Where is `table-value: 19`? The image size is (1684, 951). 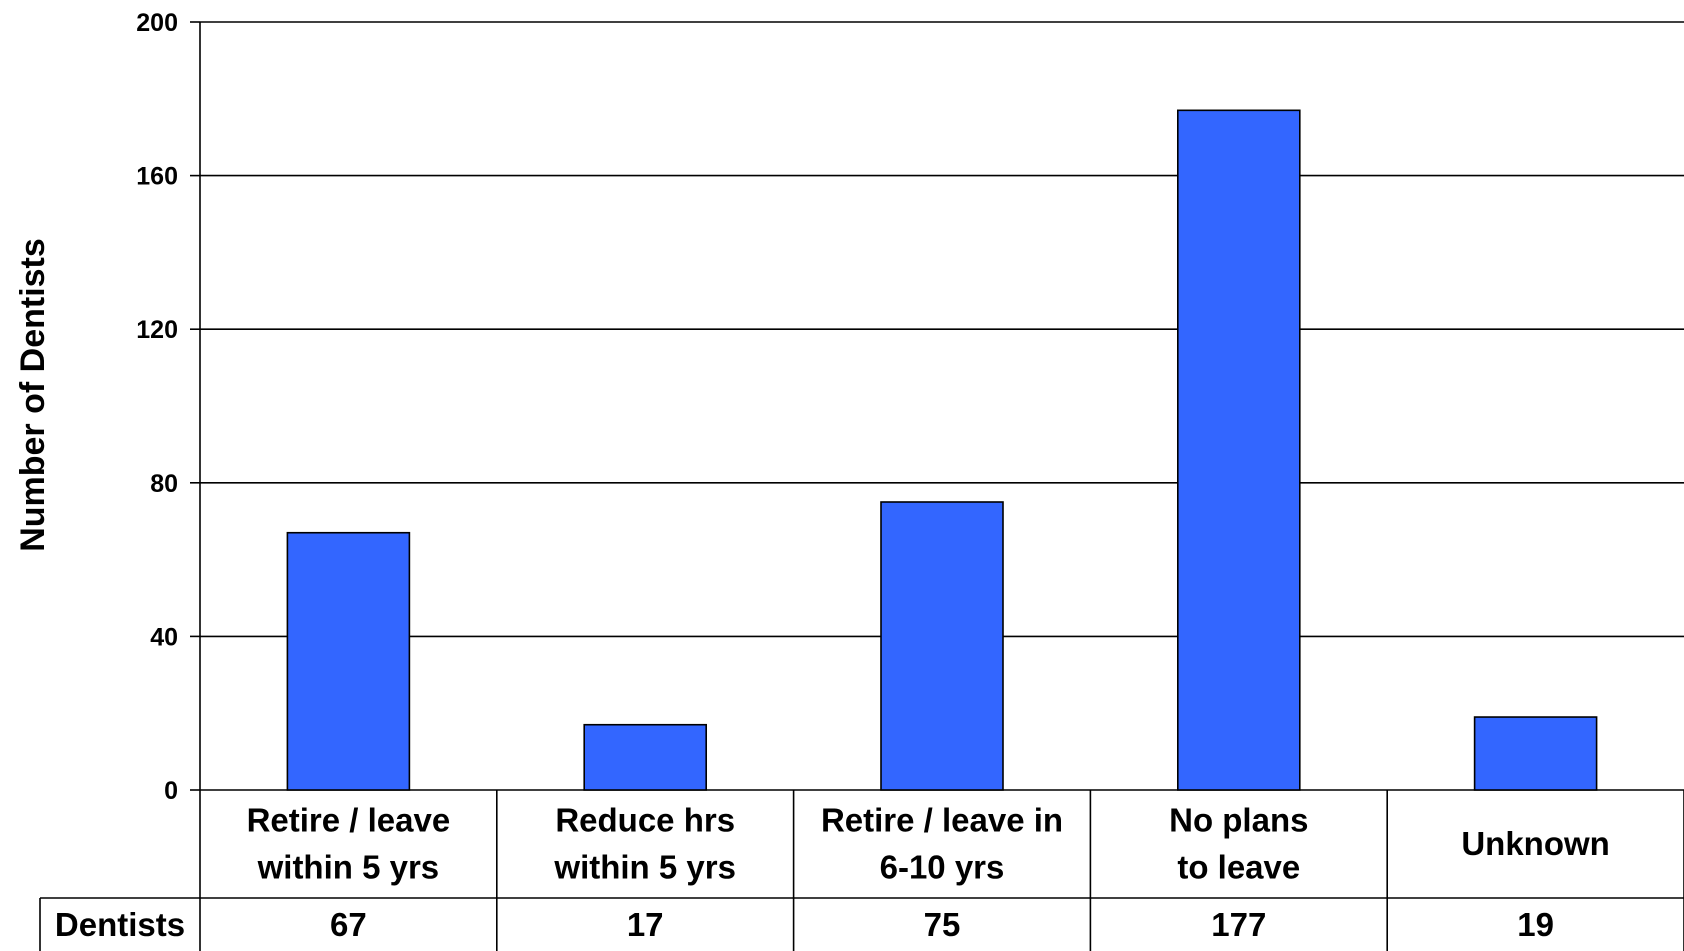
table-value: 19 is located at coordinates (1535, 924).